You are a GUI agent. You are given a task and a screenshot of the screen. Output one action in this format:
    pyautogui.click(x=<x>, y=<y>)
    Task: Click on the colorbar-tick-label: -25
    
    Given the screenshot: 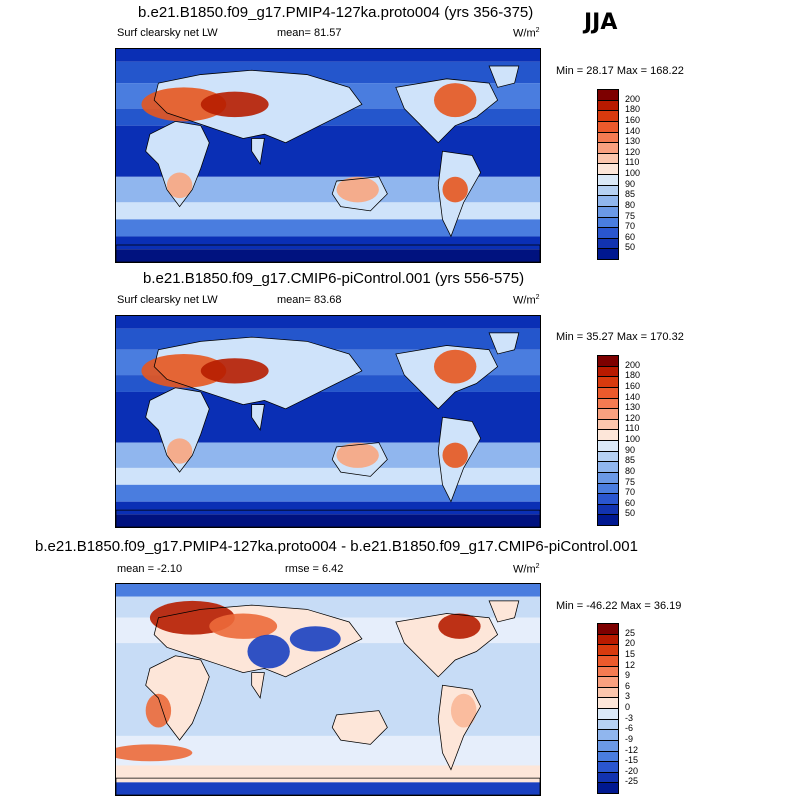 What is the action you would take?
    pyautogui.click(x=632, y=781)
    